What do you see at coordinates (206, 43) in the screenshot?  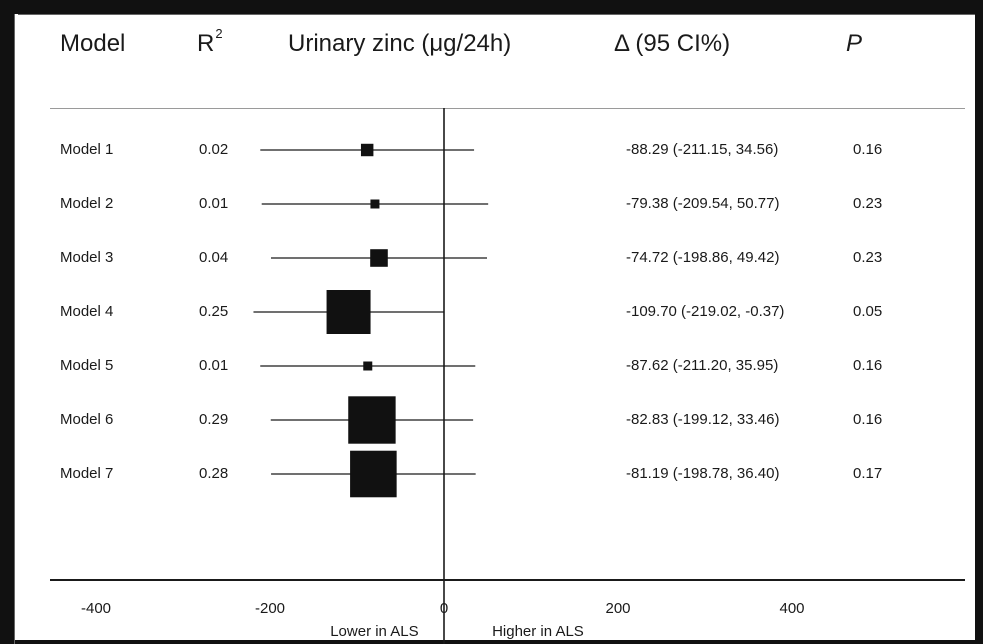 I see `header-r2-base: R` at bounding box center [206, 43].